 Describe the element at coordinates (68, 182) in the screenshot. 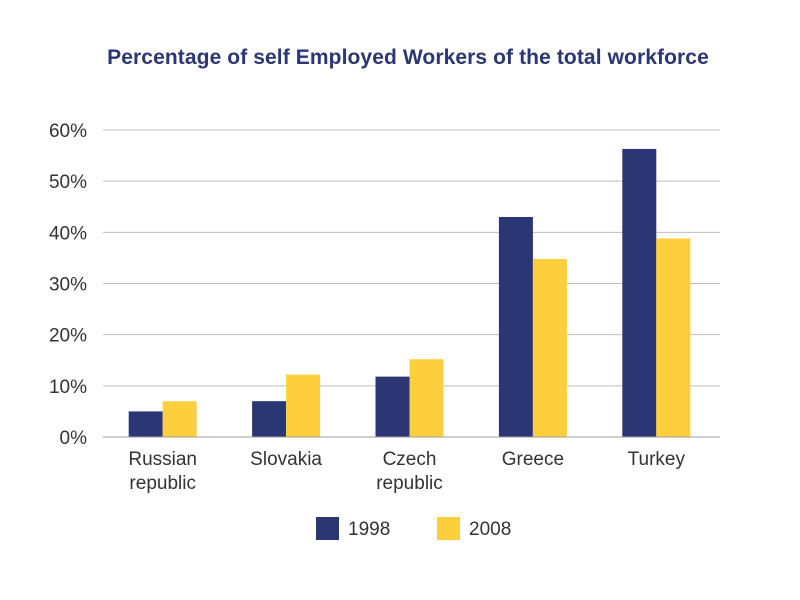

I see `y-tick-label: 50%` at that location.